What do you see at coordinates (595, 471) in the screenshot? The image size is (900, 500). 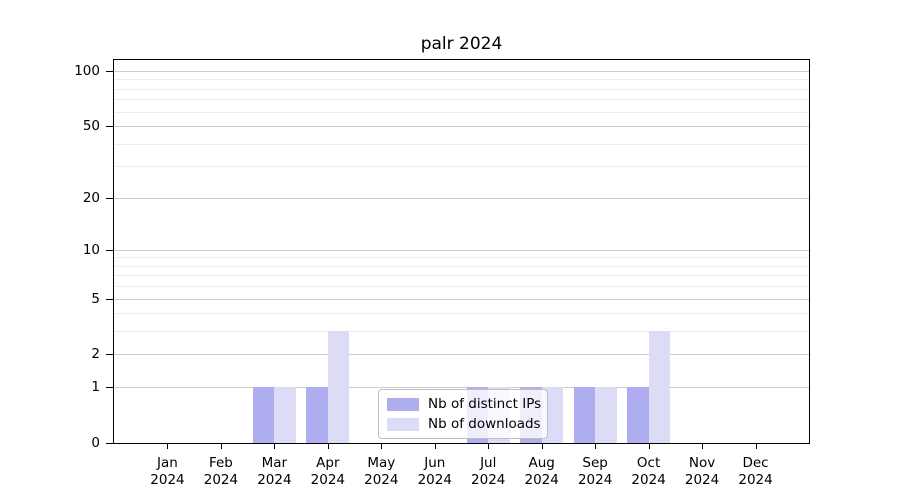 I see `x-tick-label: Sep 2024` at bounding box center [595, 471].